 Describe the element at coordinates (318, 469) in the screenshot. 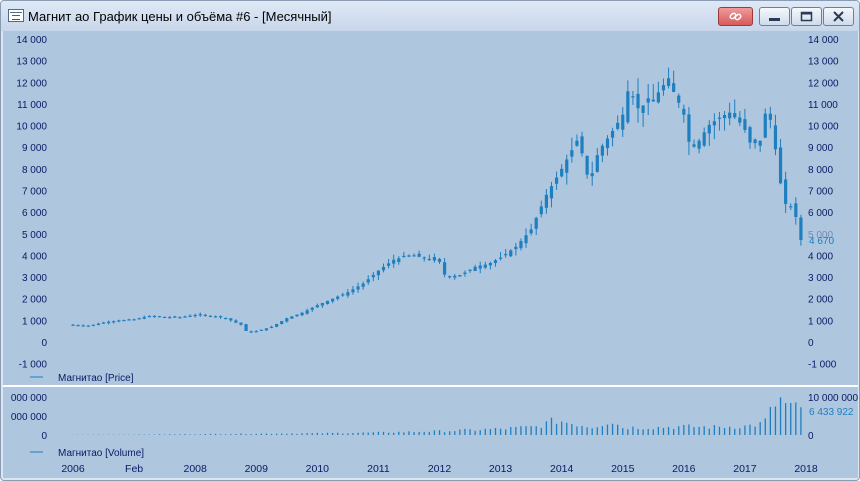

I see `x-axis-label: 2010` at that location.